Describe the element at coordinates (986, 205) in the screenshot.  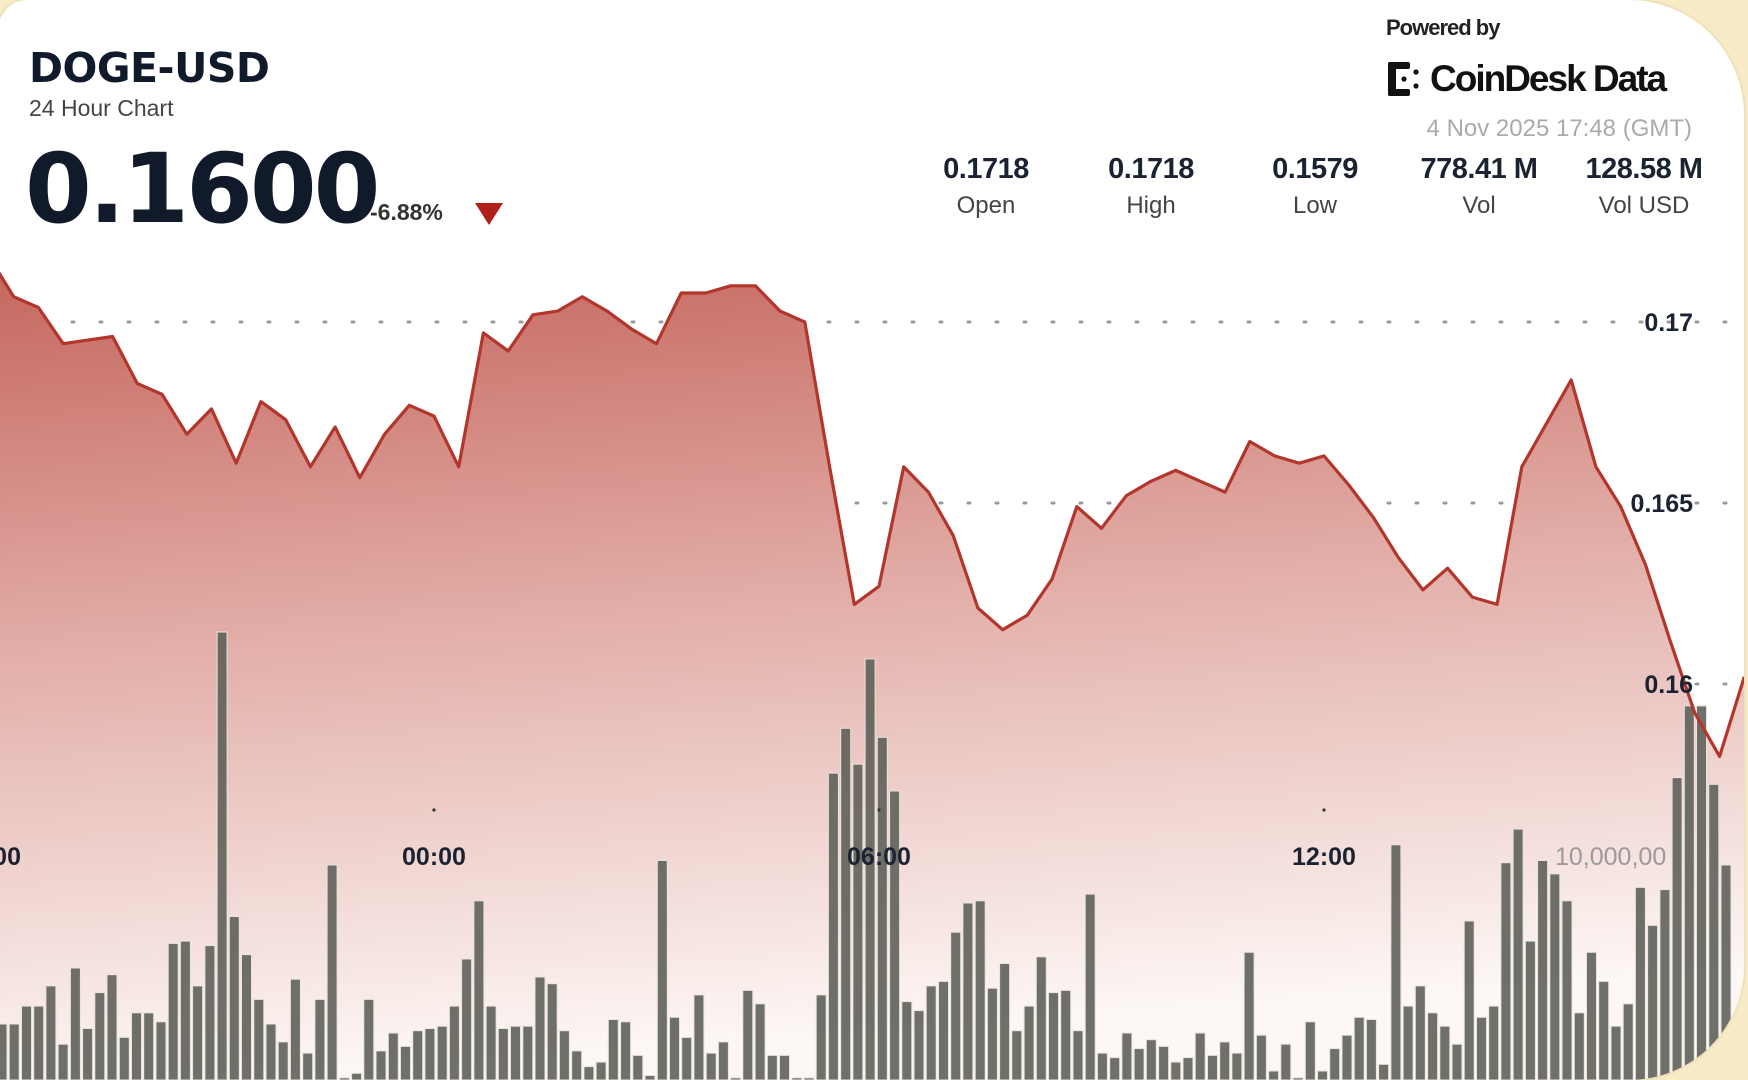
I see `stat-label: Open` at that location.